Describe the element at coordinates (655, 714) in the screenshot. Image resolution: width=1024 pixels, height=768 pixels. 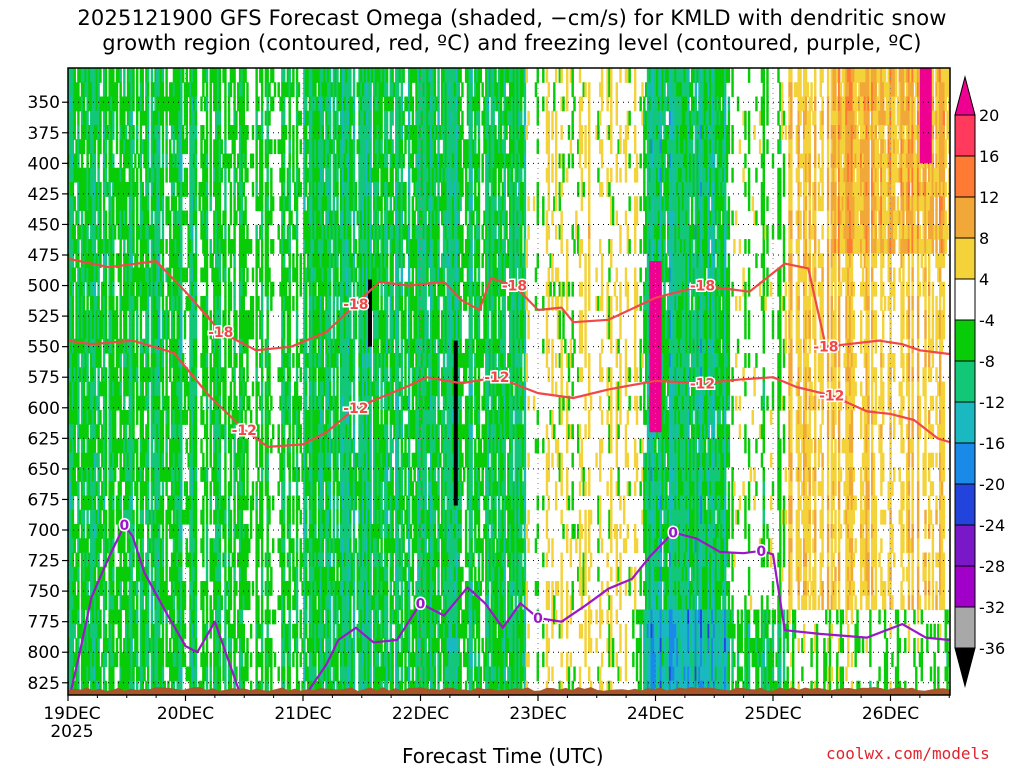
I see `x-tick-label-5: 24DEC` at that location.